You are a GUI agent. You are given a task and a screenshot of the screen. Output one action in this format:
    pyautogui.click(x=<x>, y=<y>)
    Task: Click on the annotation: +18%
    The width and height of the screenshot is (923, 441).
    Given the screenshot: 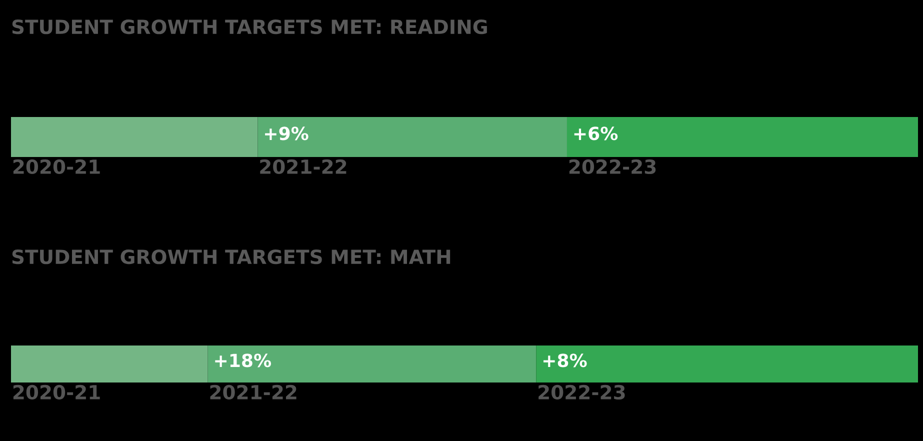 What is the action you would take?
    pyautogui.click(x=243, y=361)
    